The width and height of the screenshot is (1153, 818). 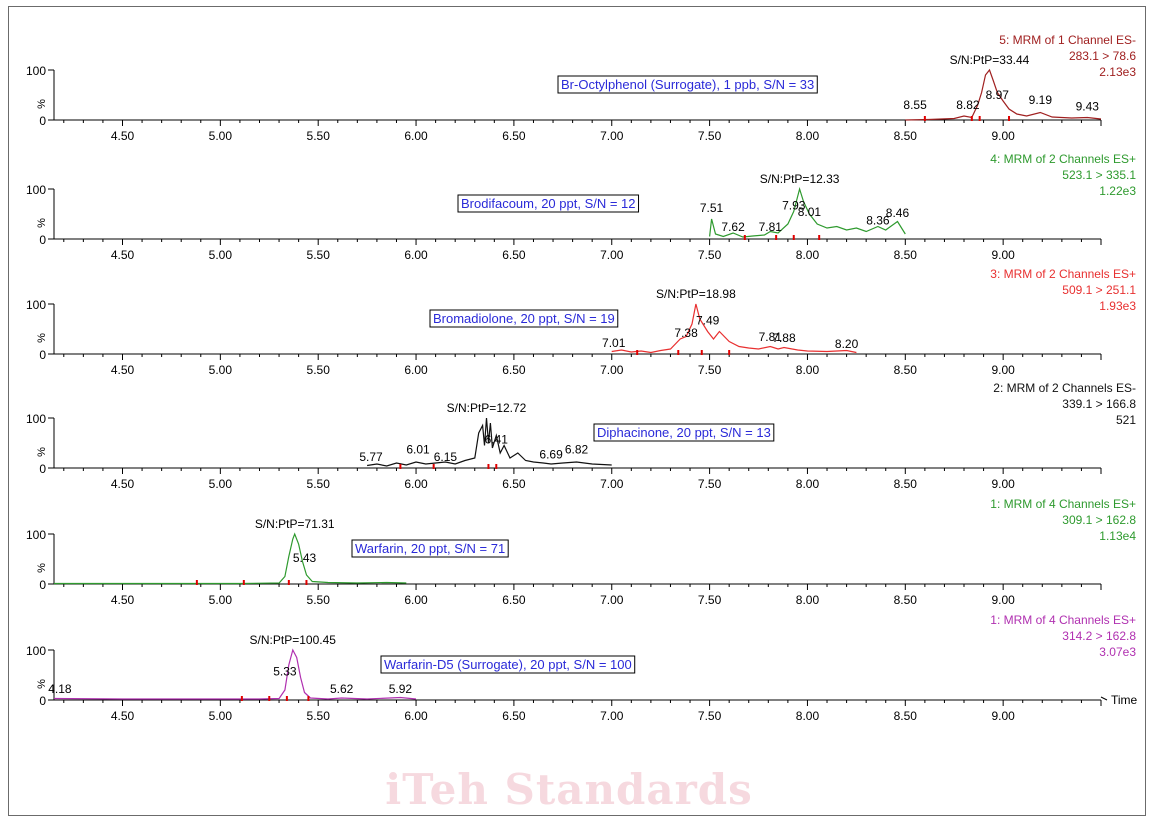 I want to click on sn-label: S/N:PtP=12.33, so click(x=800, y=179).